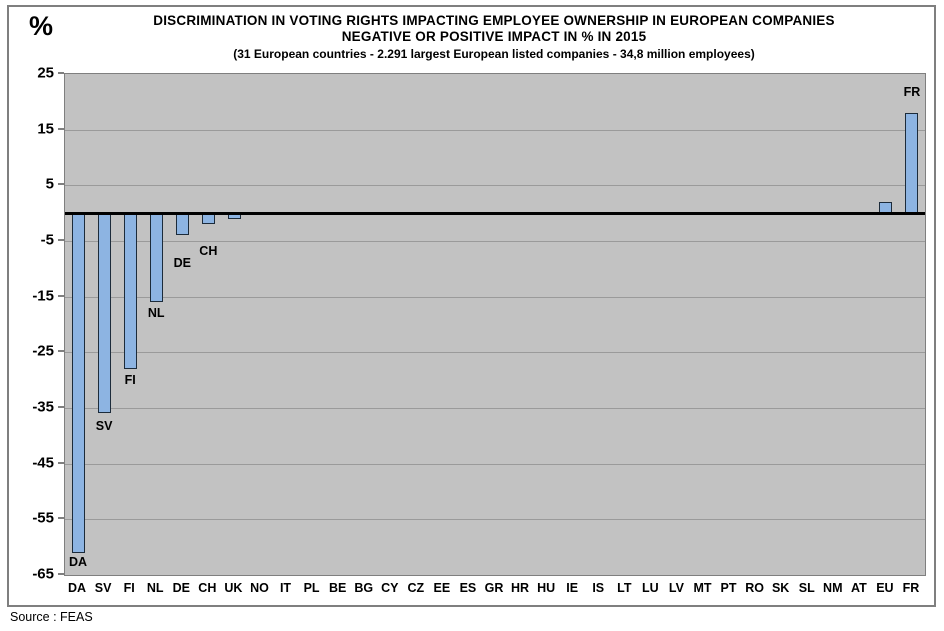 The height and width of the screenshot is (631, 944). I want to click on bar-label-FR: FR, so click(912, 92).